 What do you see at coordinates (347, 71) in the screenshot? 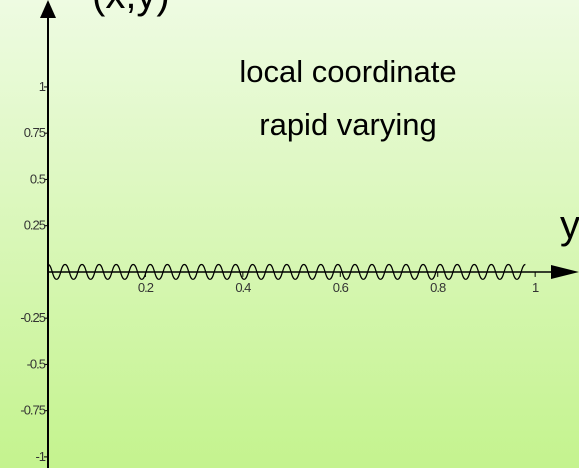
I see `annotation: local coordinate` at bounding box center [347, 71].